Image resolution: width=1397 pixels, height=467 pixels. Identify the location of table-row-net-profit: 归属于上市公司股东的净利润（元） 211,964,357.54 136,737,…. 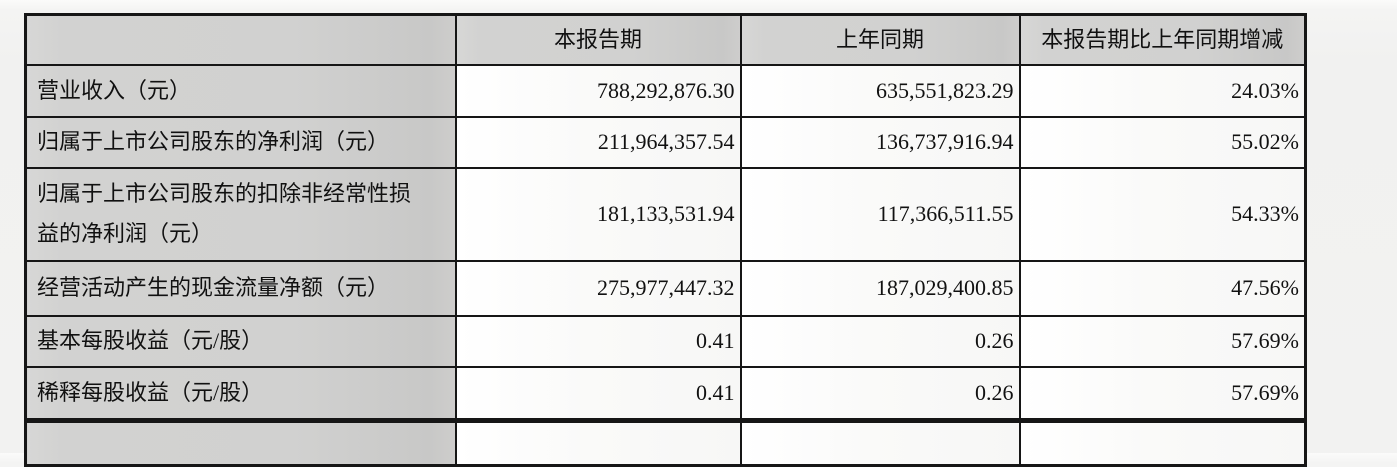
(665, 142).